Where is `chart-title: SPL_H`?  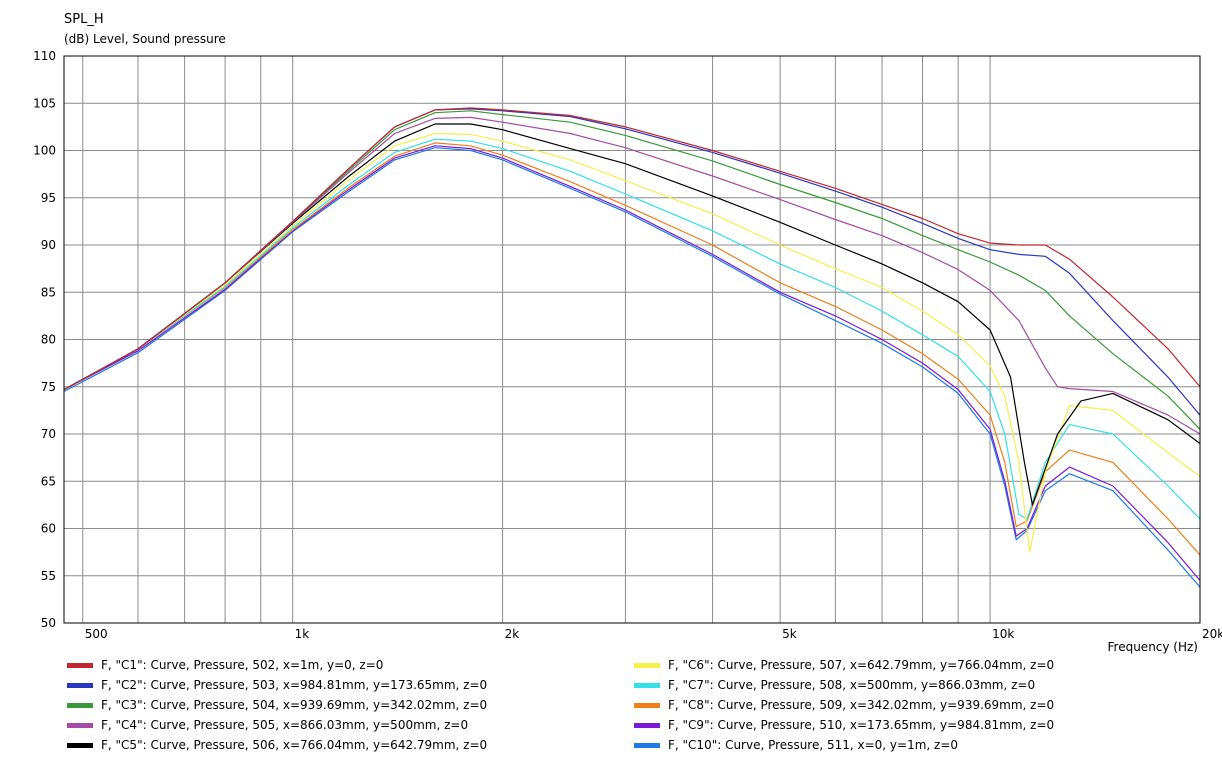
chart-title: SPL_H is located at coordinates (84, 19).